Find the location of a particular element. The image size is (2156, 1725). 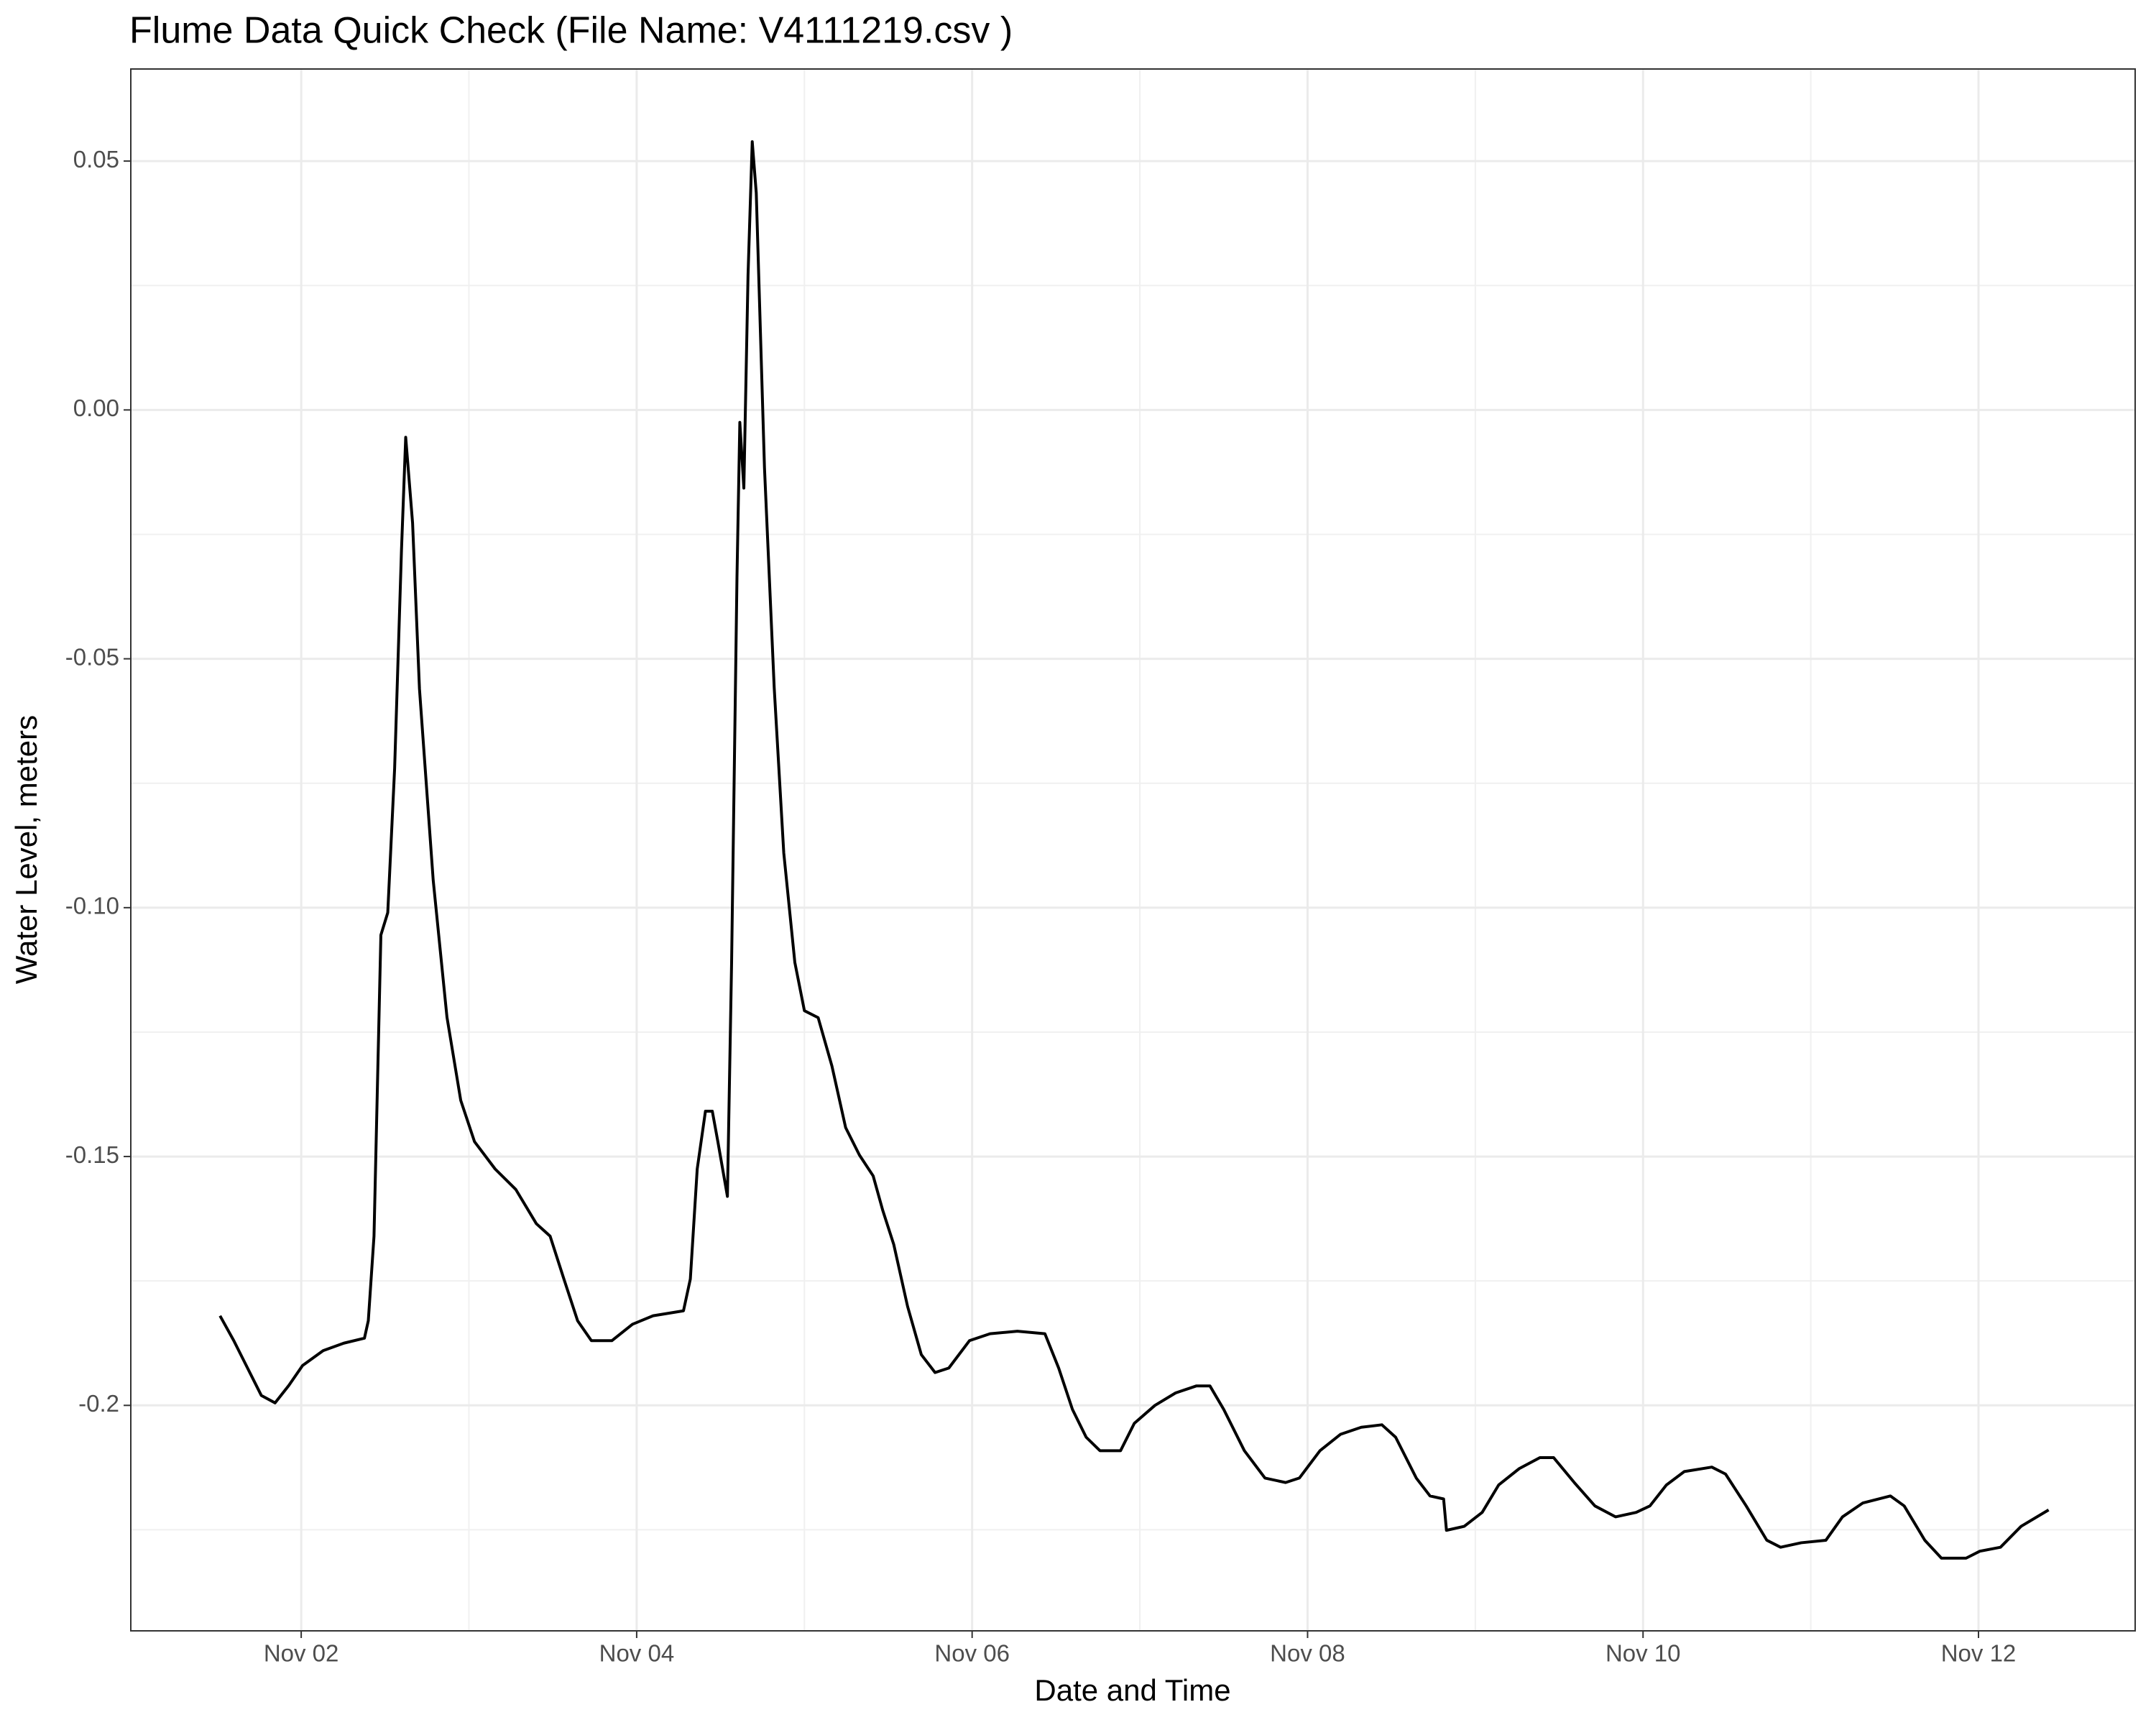

x-axis-title: Date and Time is located at coordinates (1132, 1690).